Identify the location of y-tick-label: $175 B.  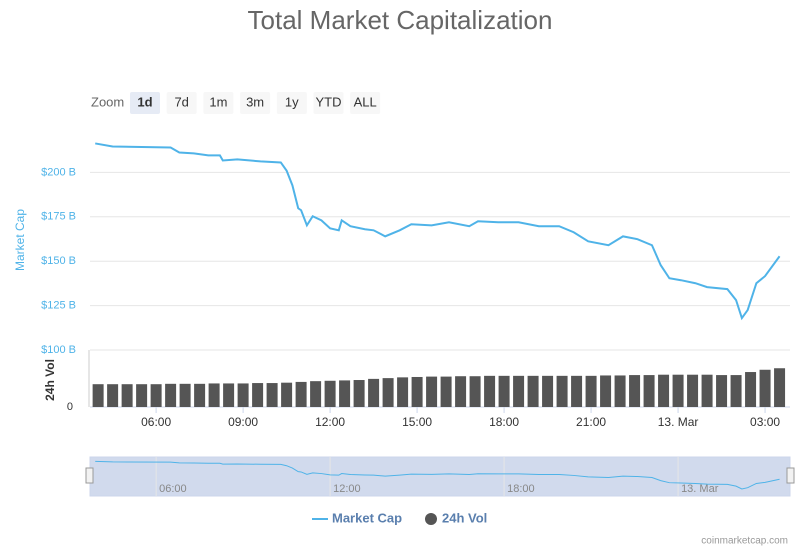
(58, 217).